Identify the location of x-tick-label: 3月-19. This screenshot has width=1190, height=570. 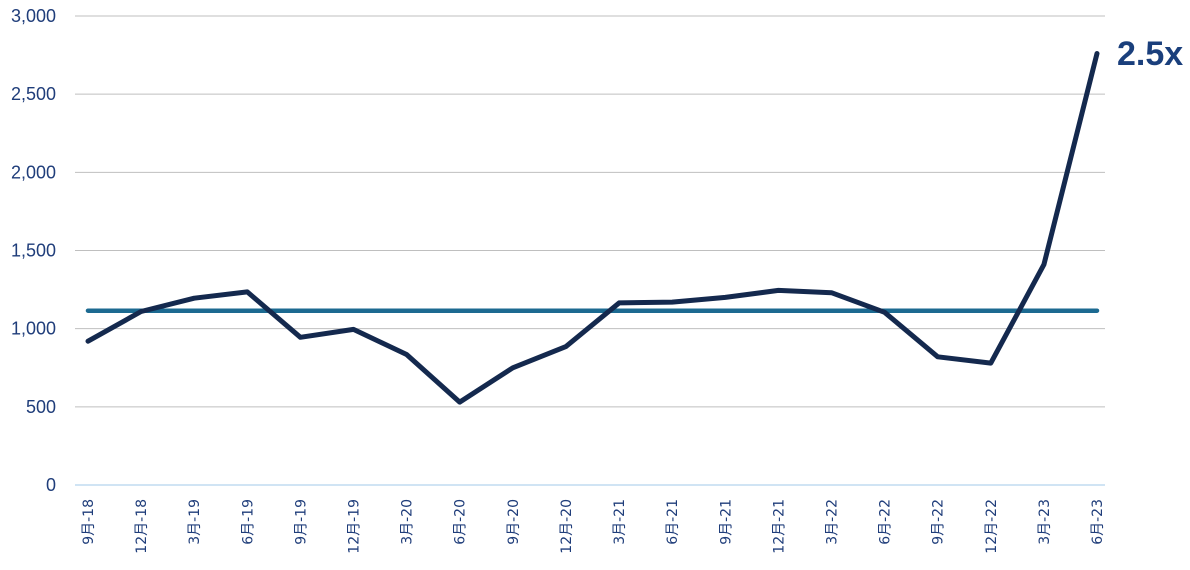
(195, 522).